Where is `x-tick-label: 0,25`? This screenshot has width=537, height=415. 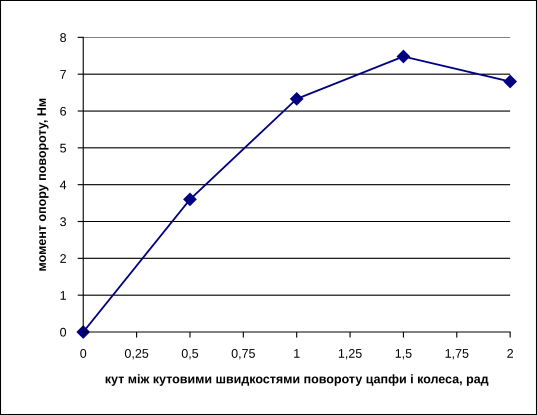
x-tick-label: 0,25 is located at coordinates (136, 354).